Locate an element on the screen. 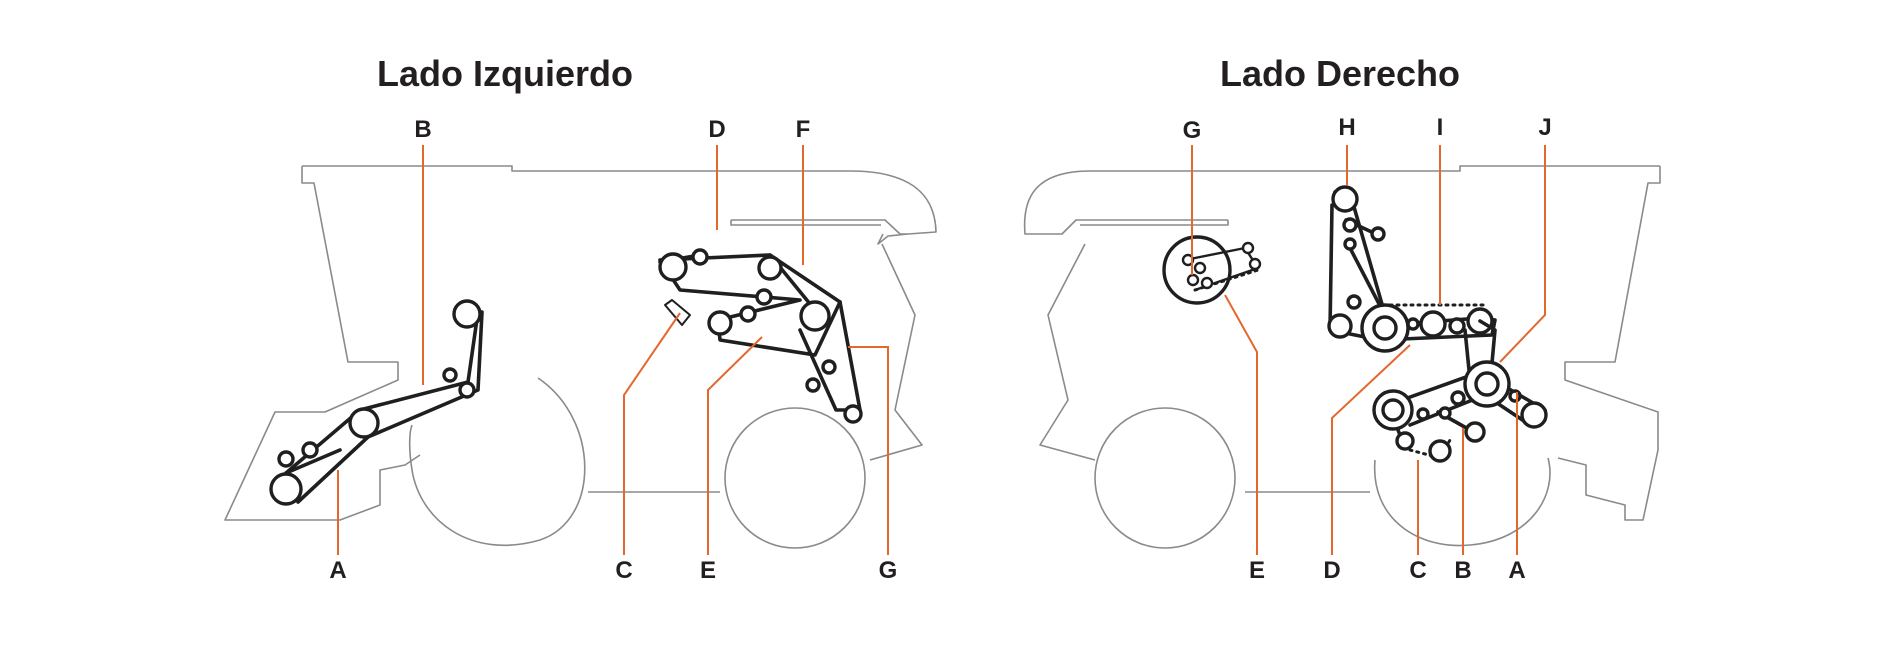  left-label-d: D is located at coordinates (716, 129).